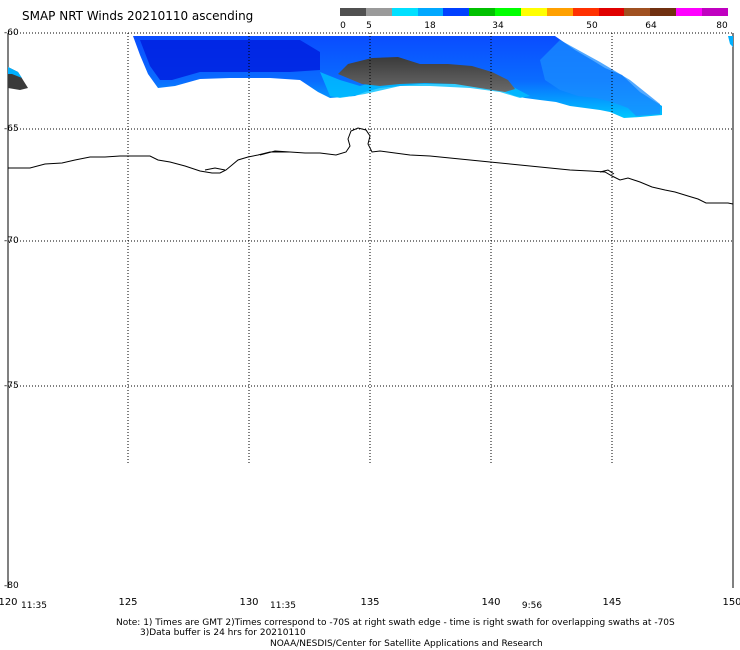 The image size is (740, 650). What do you see at coordinates (730, 41) in the screenshot?
I see `wind-swath-right-edge` at bounding box center [730, 41].